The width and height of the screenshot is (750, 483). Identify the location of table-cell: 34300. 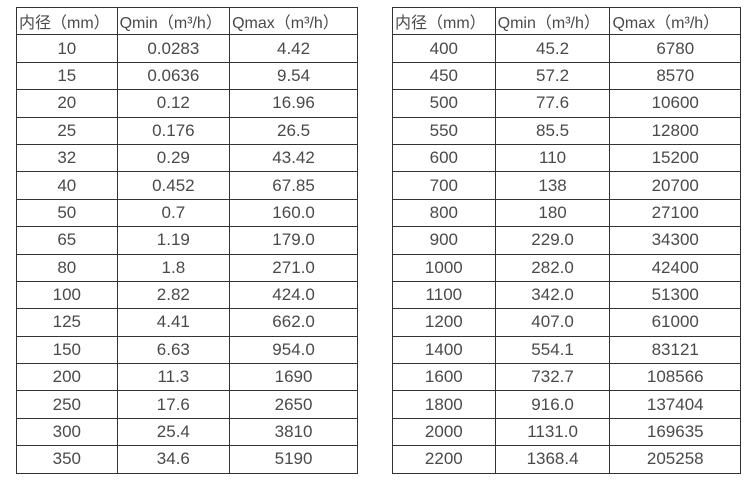
(675, 240).